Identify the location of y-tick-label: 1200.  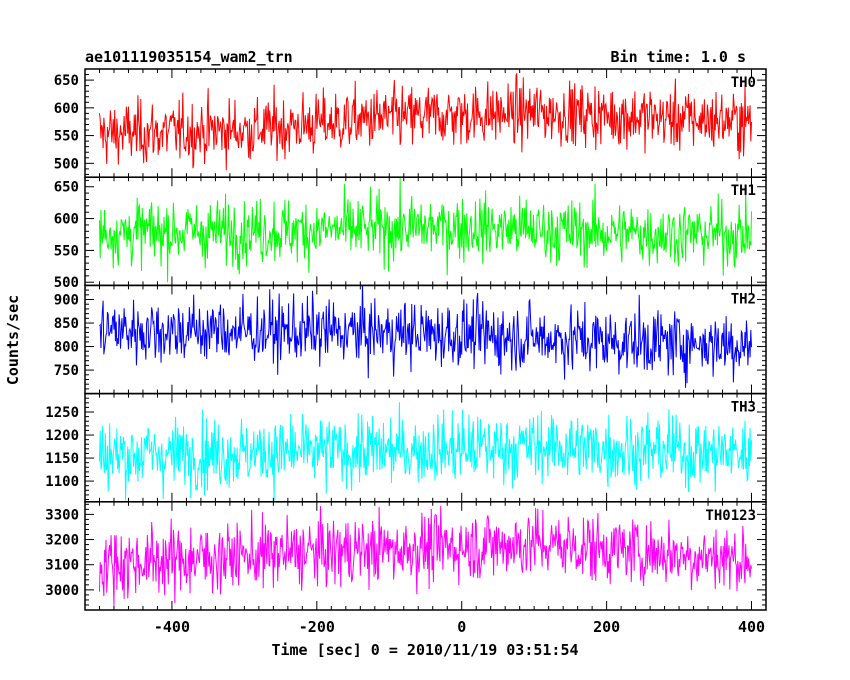
(62, 436).